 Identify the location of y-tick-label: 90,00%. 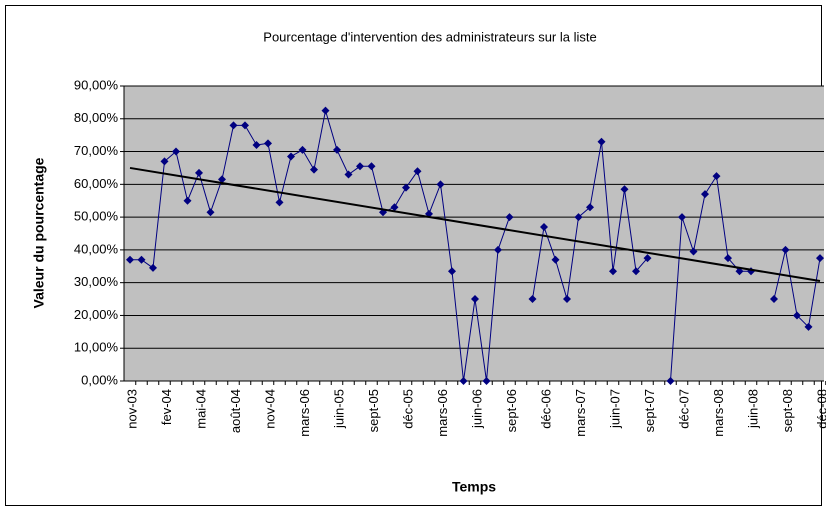
(96, 84).